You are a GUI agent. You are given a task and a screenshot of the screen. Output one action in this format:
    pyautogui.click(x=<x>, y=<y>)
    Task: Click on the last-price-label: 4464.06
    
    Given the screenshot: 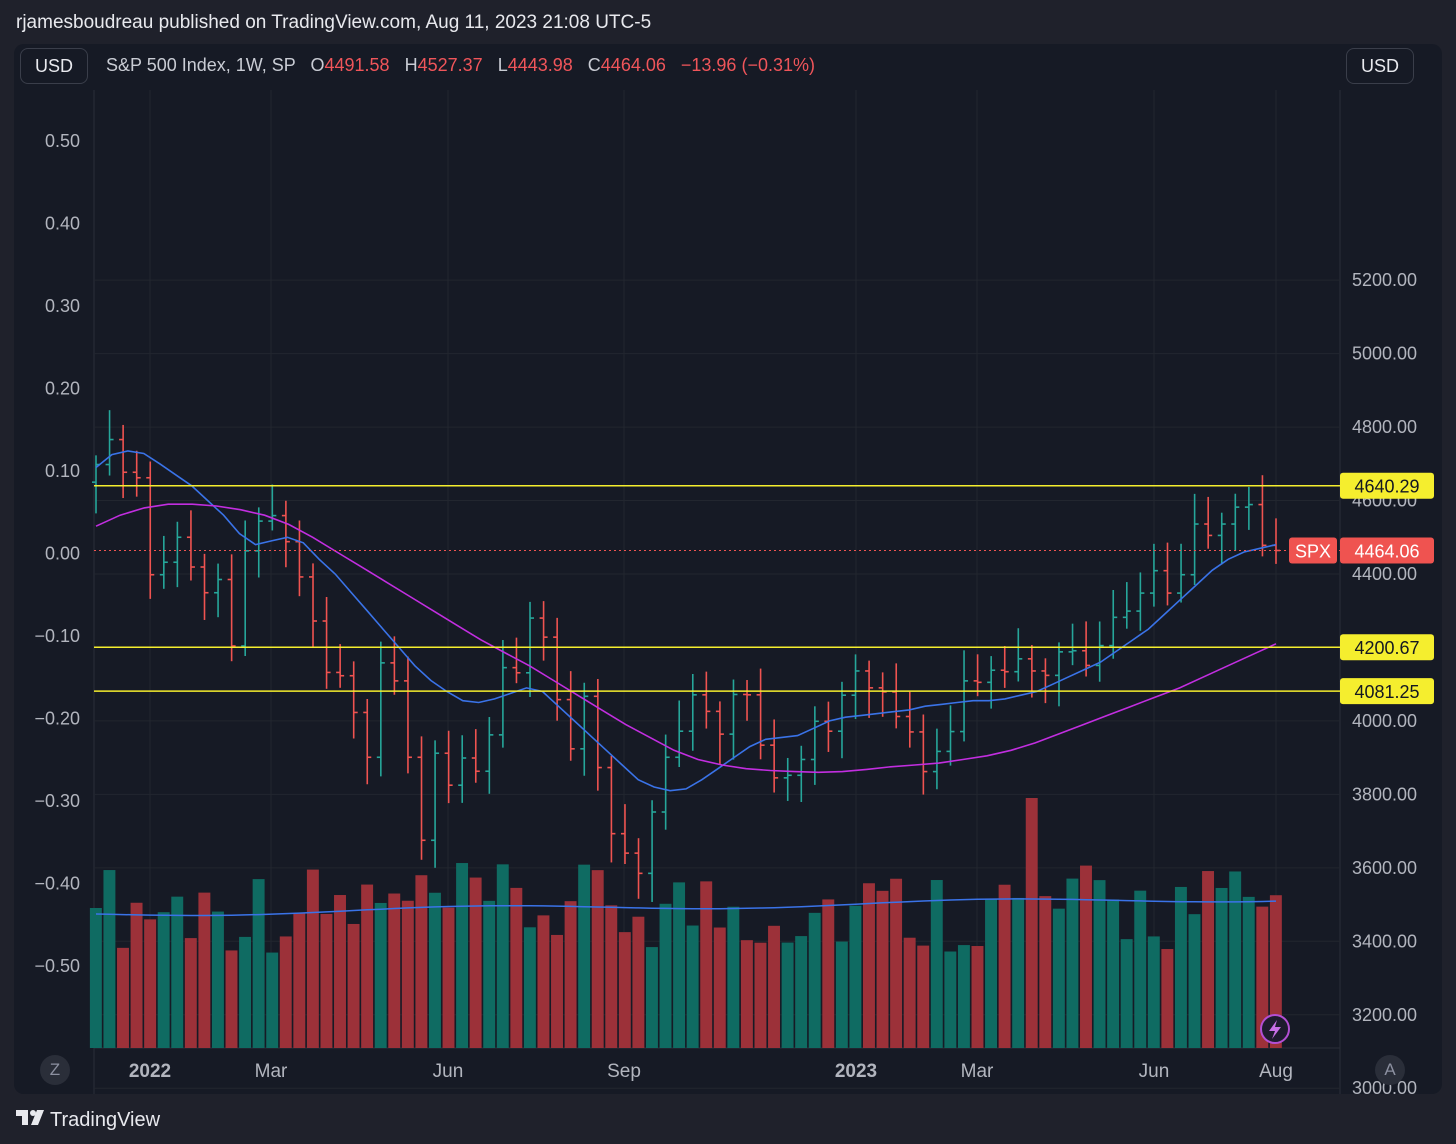 What is the action you would take?
    pyautogui.click(x=1386, y=551)
    